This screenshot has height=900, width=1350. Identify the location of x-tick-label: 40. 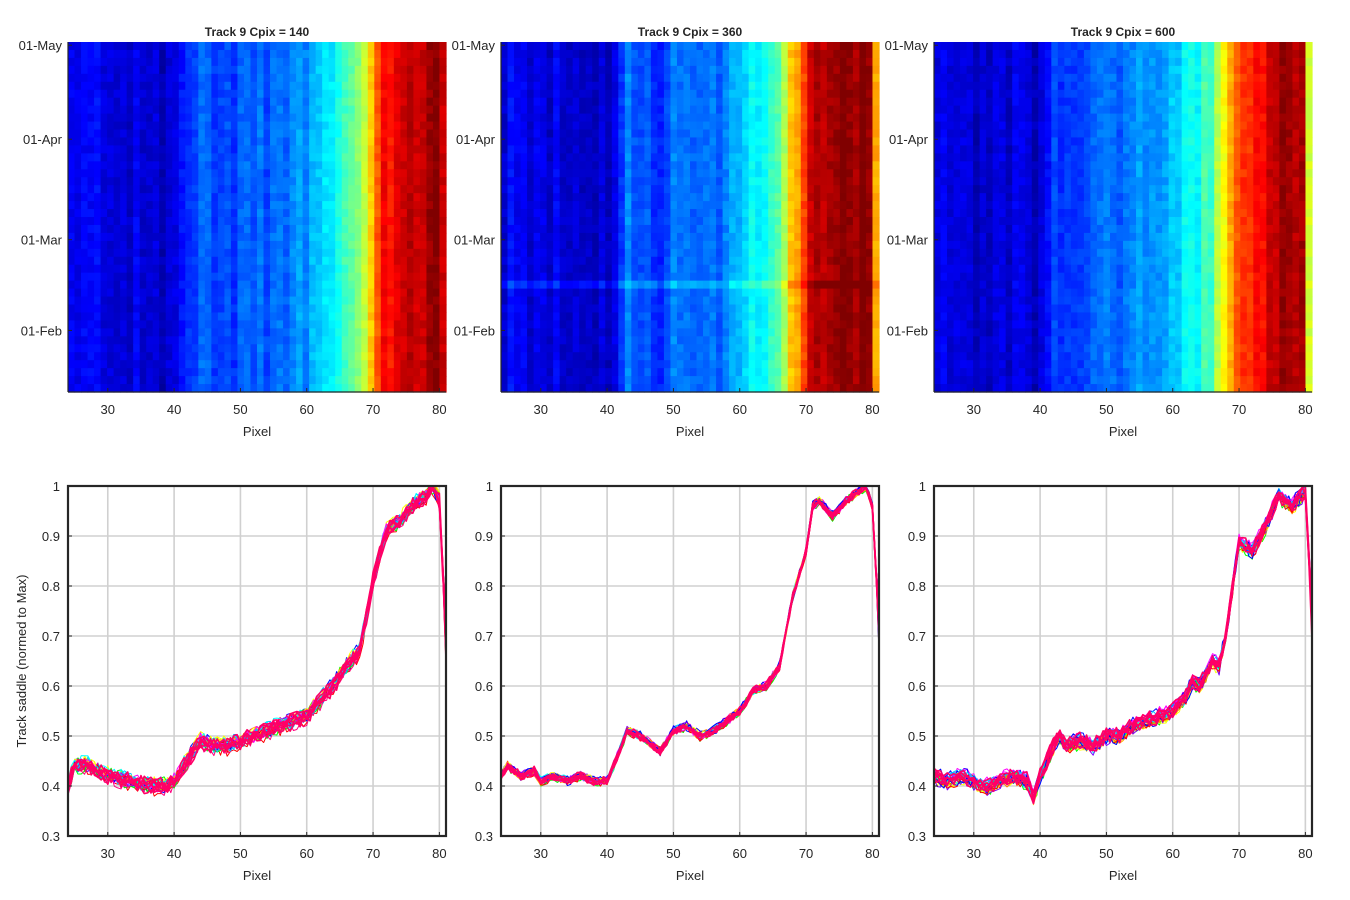
(174, 409).